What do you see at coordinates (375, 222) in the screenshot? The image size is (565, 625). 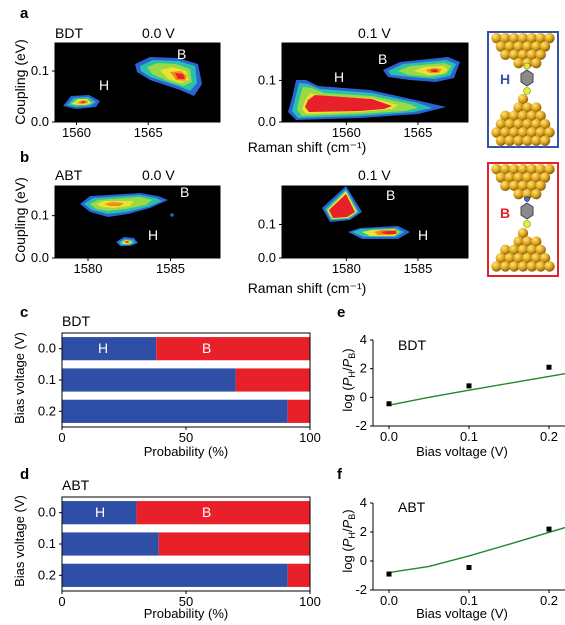 I see `heatmap-b1` at bounding box center [375, 222].